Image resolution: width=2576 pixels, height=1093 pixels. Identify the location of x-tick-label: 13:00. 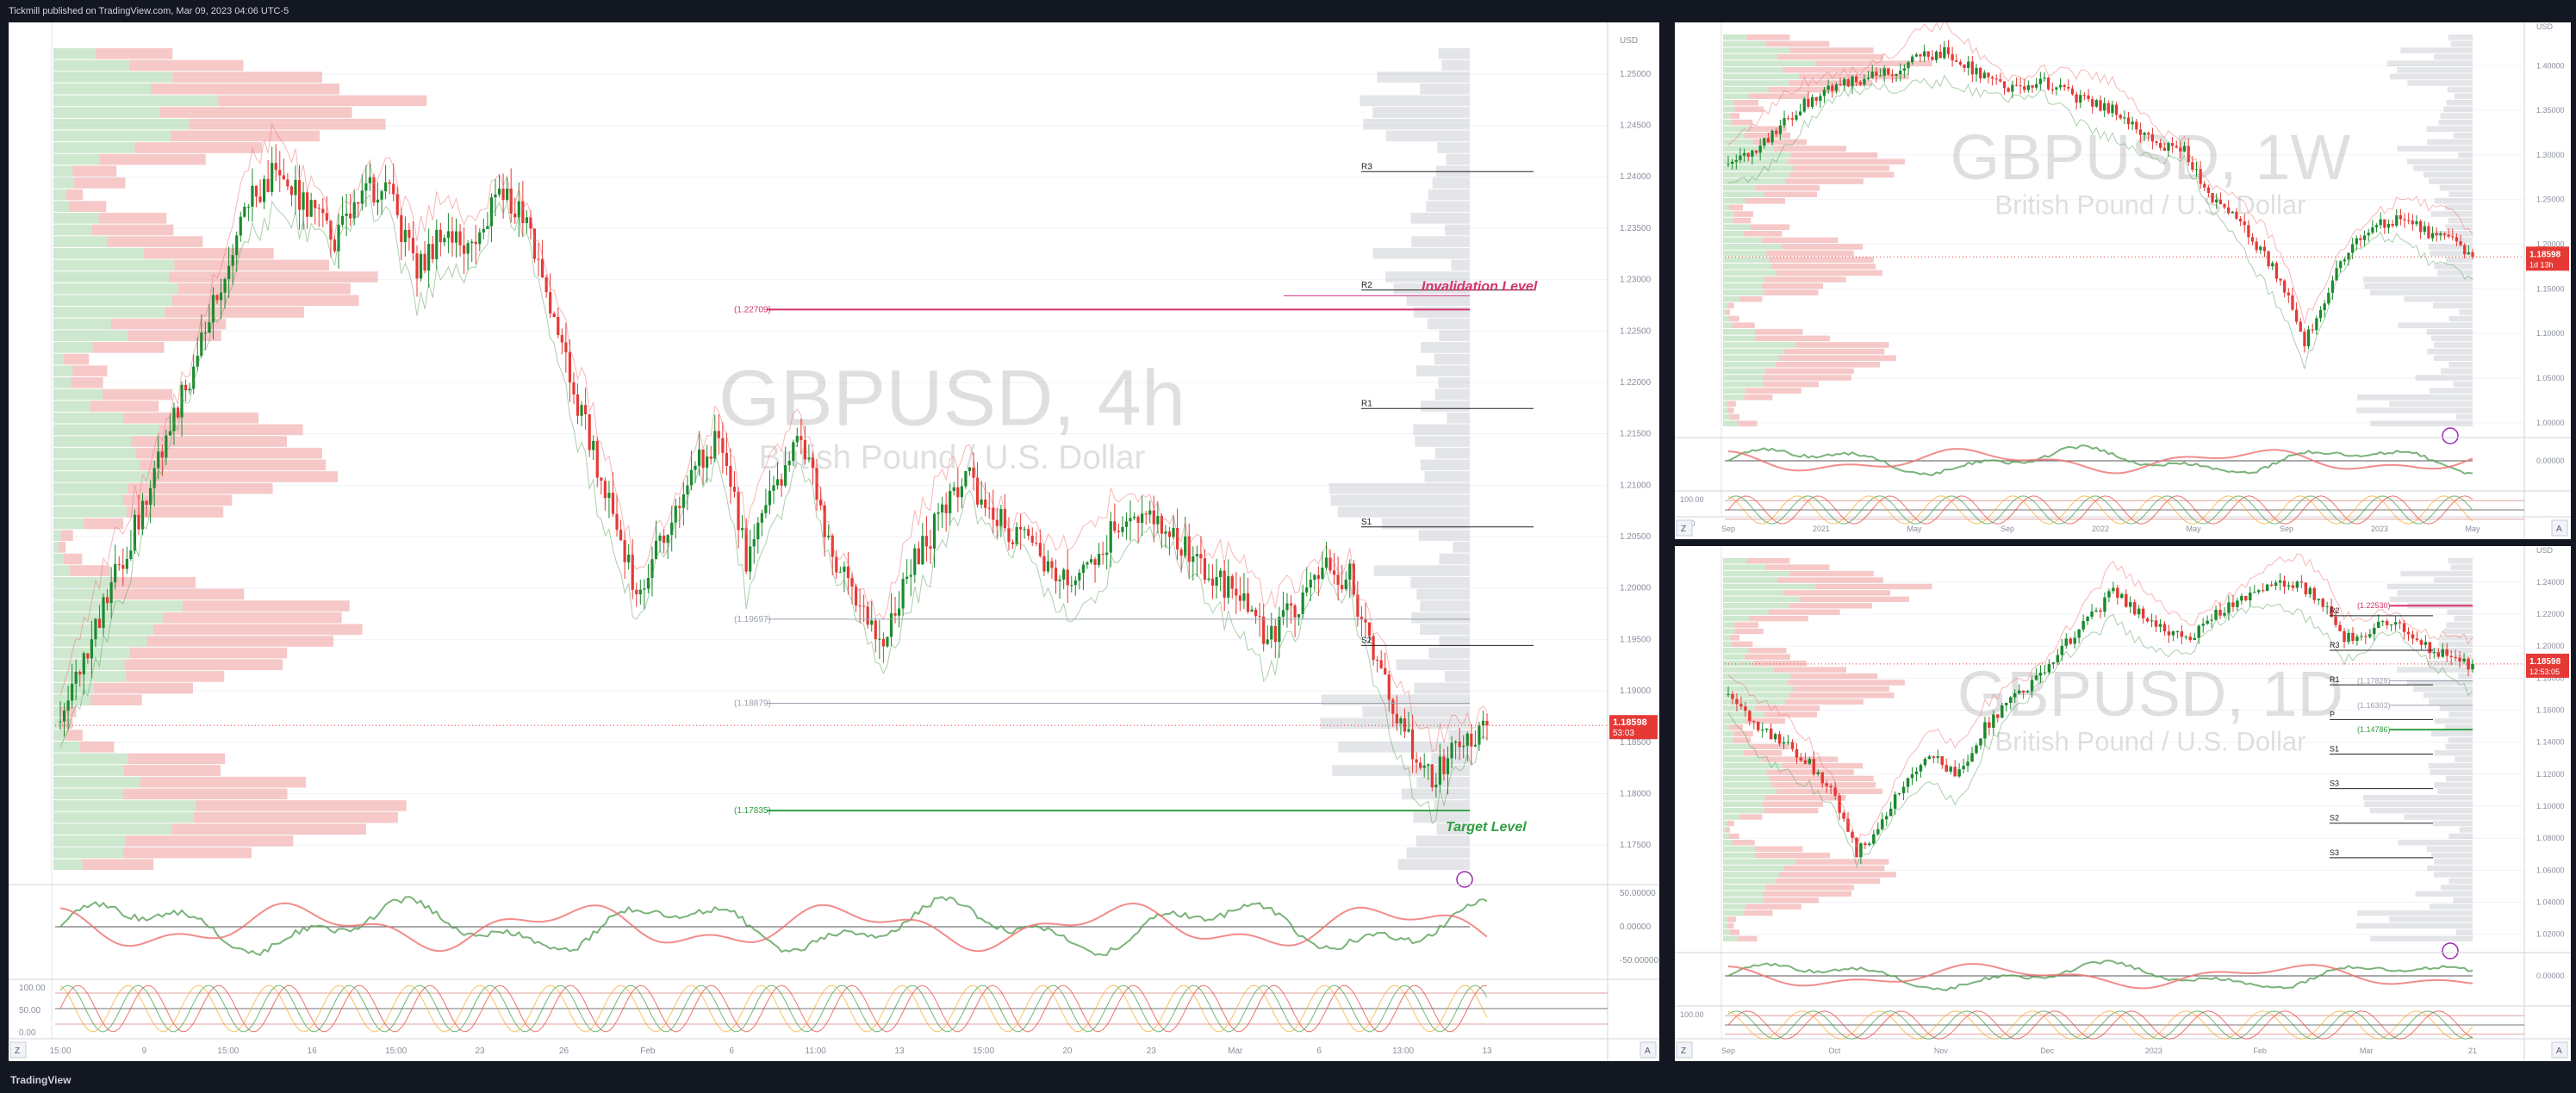
(1403, 1051).